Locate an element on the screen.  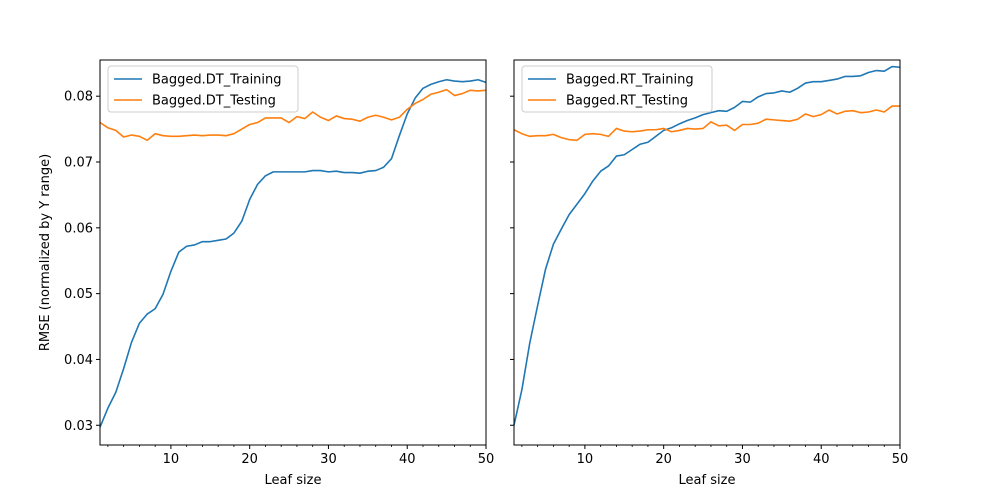
legend-label: Bagged.DT_Training is located at coordinates (217, 80).